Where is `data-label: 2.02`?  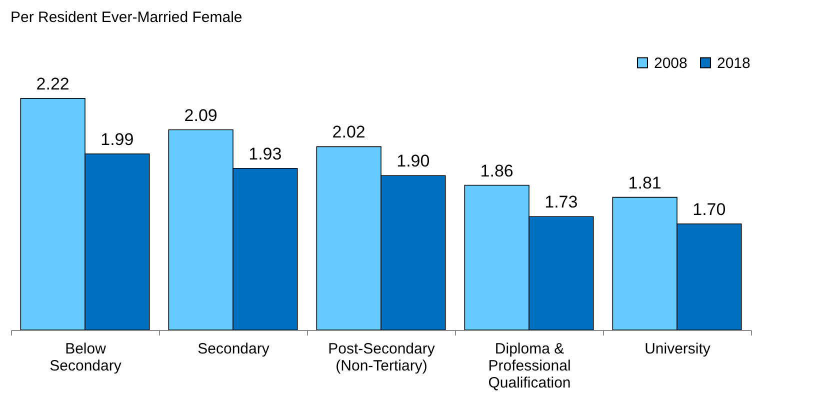 data-label: 2.02 is located at coordinates (349, 132).